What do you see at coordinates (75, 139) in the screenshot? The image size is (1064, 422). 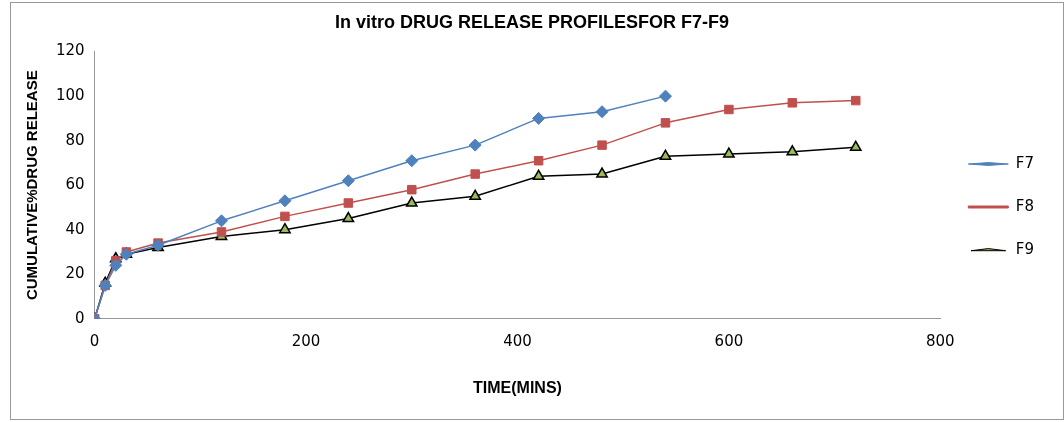 I see `y-tick-label: 80` at bounding box center [75, 139].